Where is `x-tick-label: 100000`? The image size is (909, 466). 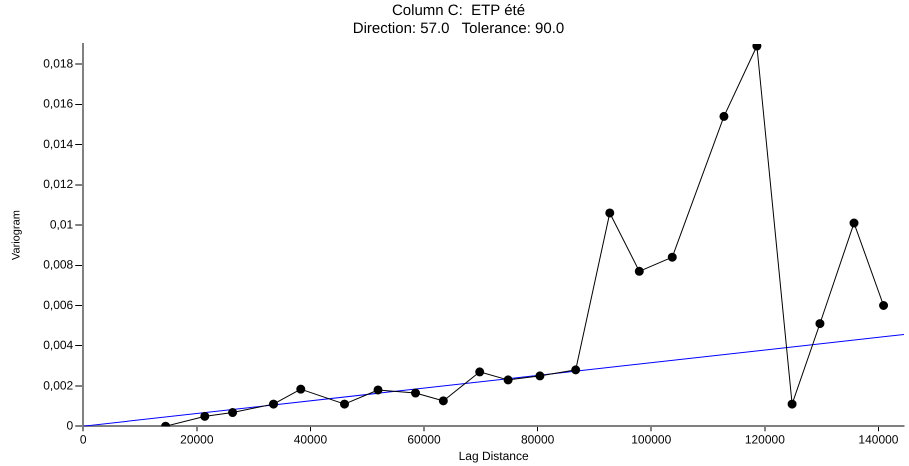
x-tick-label: 100000 is located at coordinates (651, 439).